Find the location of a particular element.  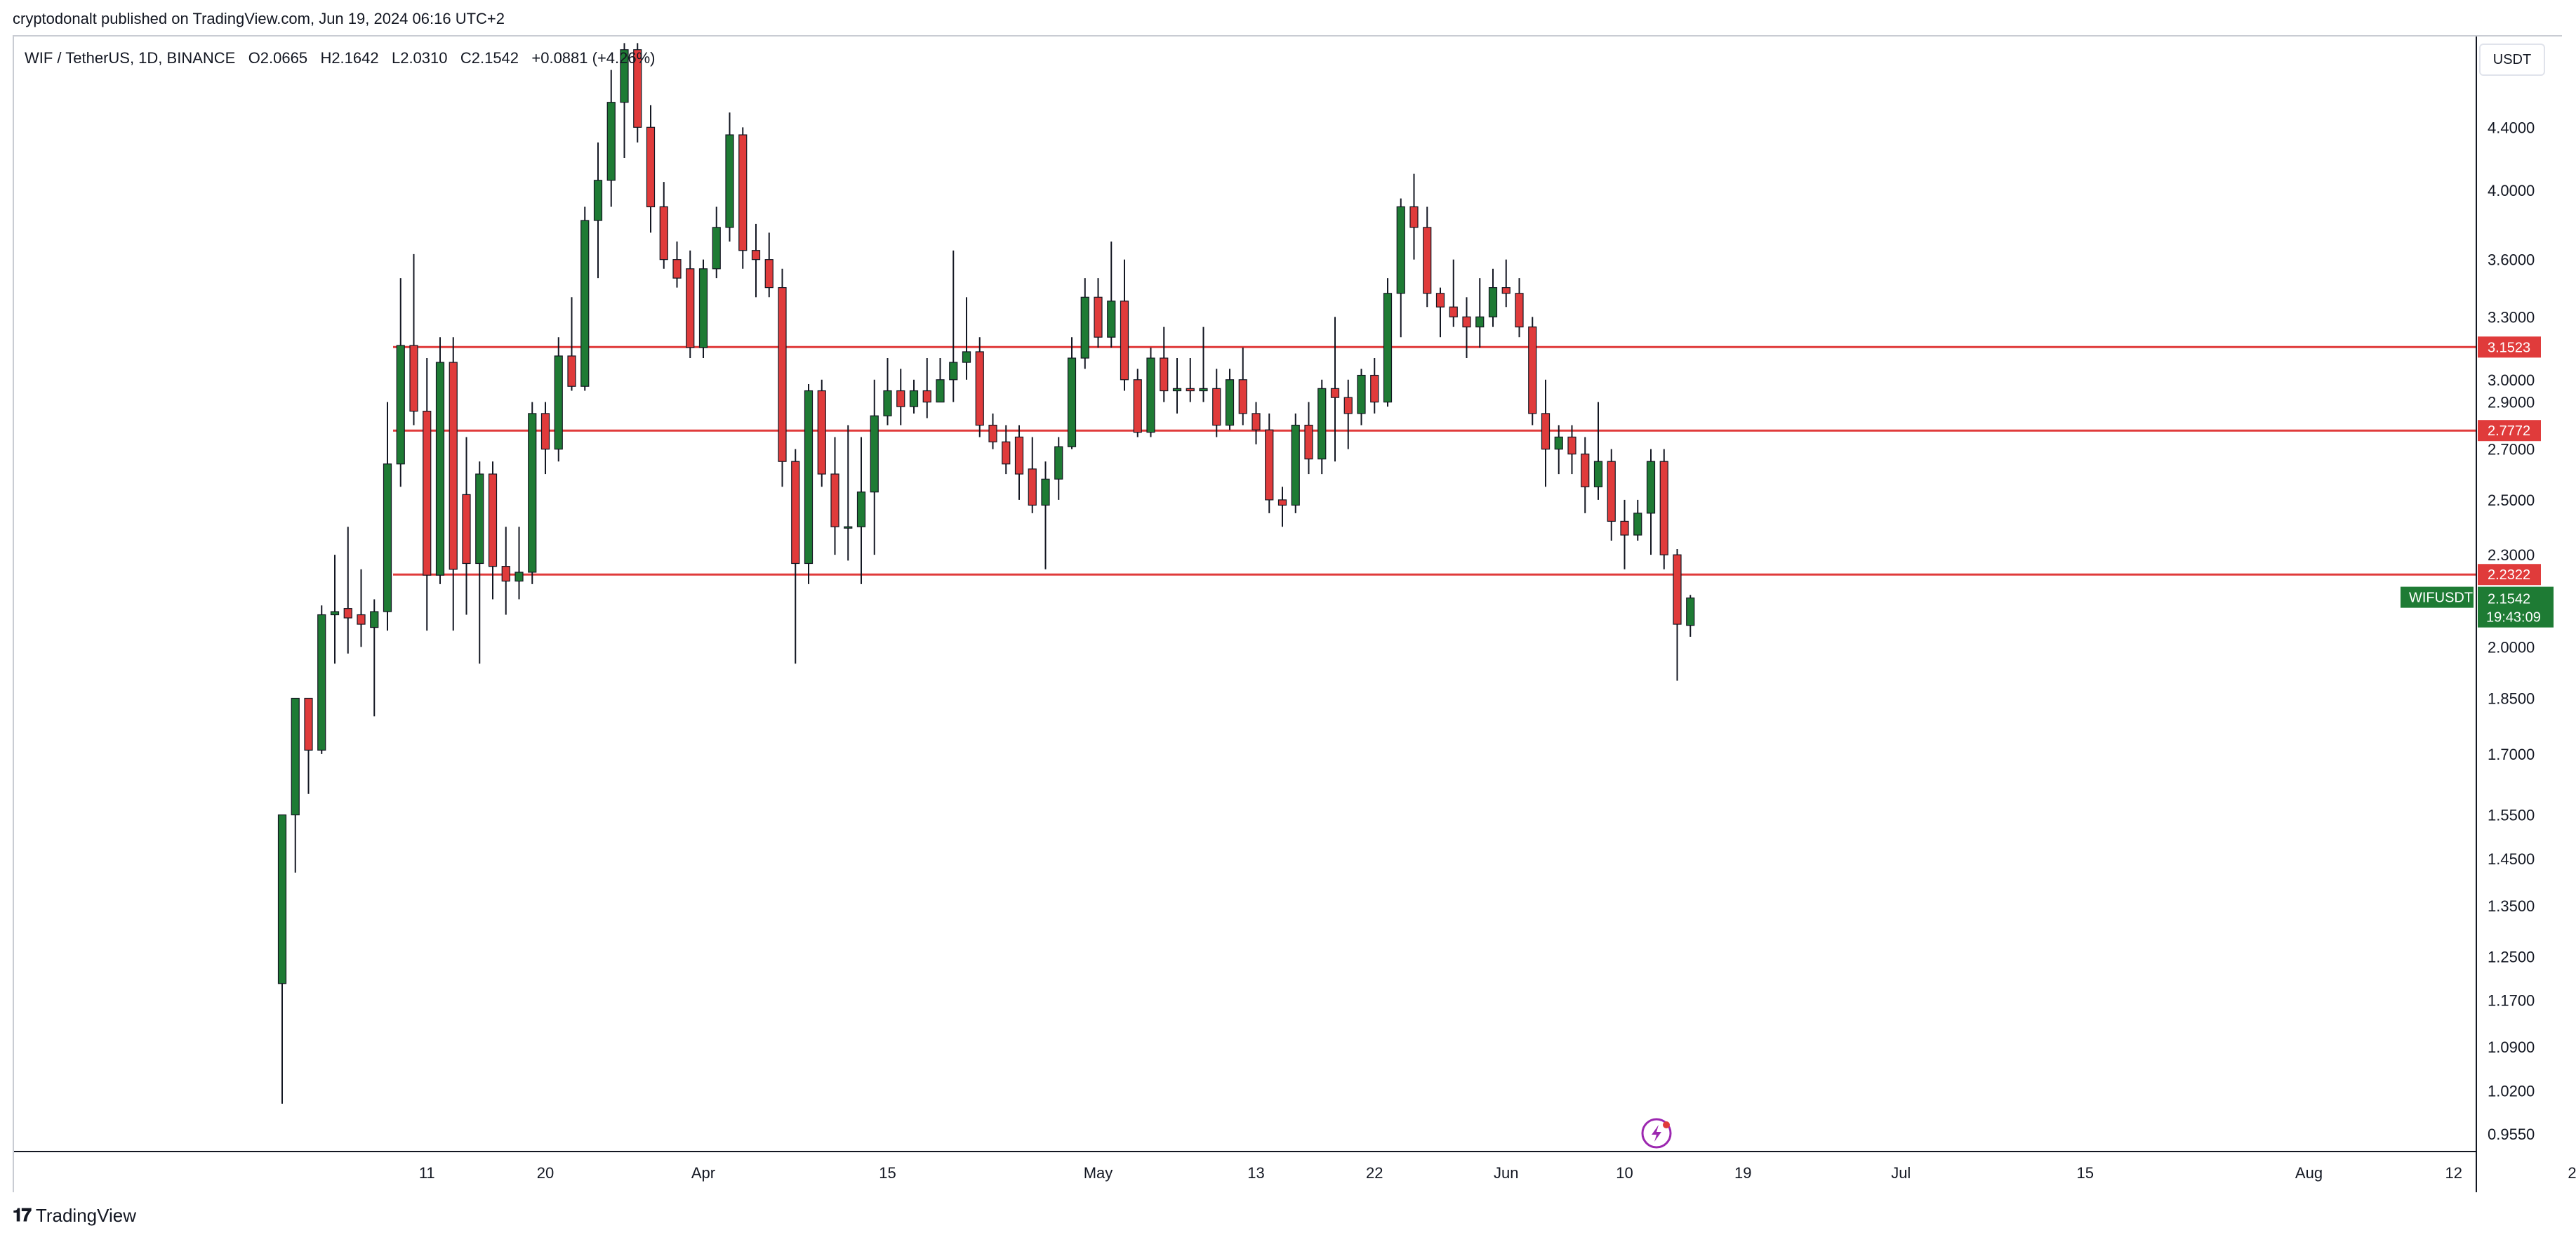

tradingview-logo: 𝟏𝟕 TradingView is located at coordinates (75, 1215).